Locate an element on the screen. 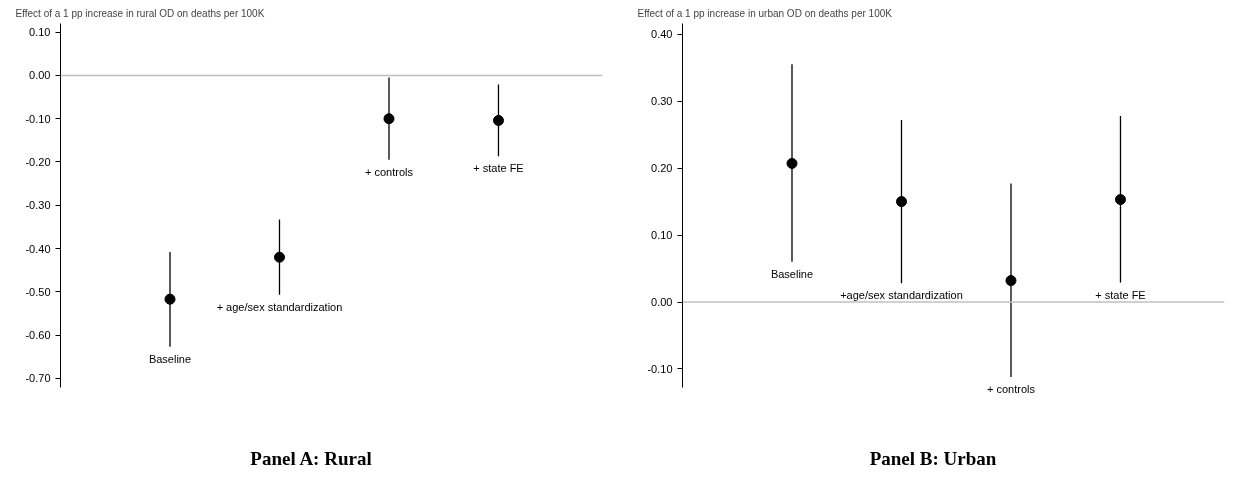  y-tick-label: 0.30 is located at coordinates (662, 101).